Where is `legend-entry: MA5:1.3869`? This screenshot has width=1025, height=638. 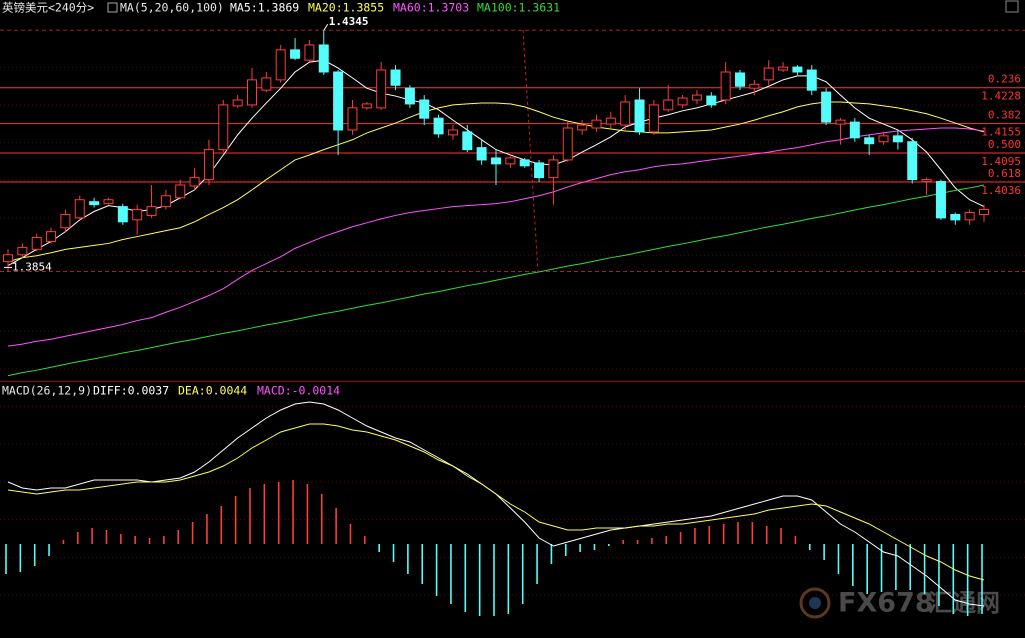
legend-entry: MA5:1.3869 is located at coordinates (264, 8).